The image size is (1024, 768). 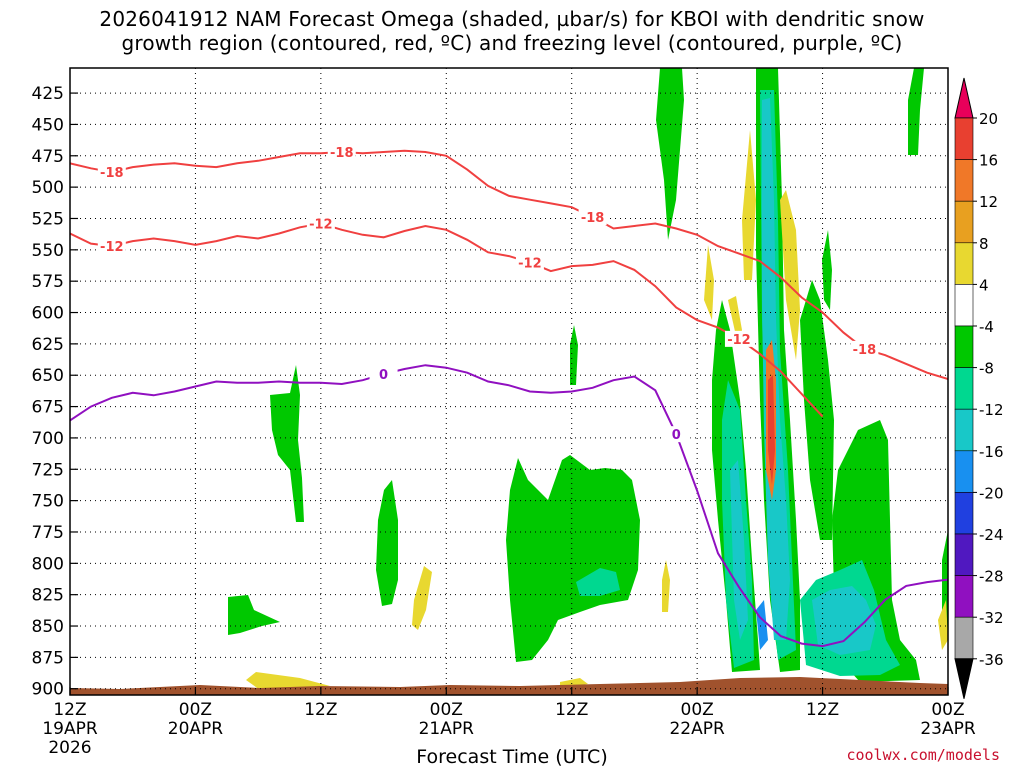 I want to click on colorbar-label: -24, so click(x=991, y=535).